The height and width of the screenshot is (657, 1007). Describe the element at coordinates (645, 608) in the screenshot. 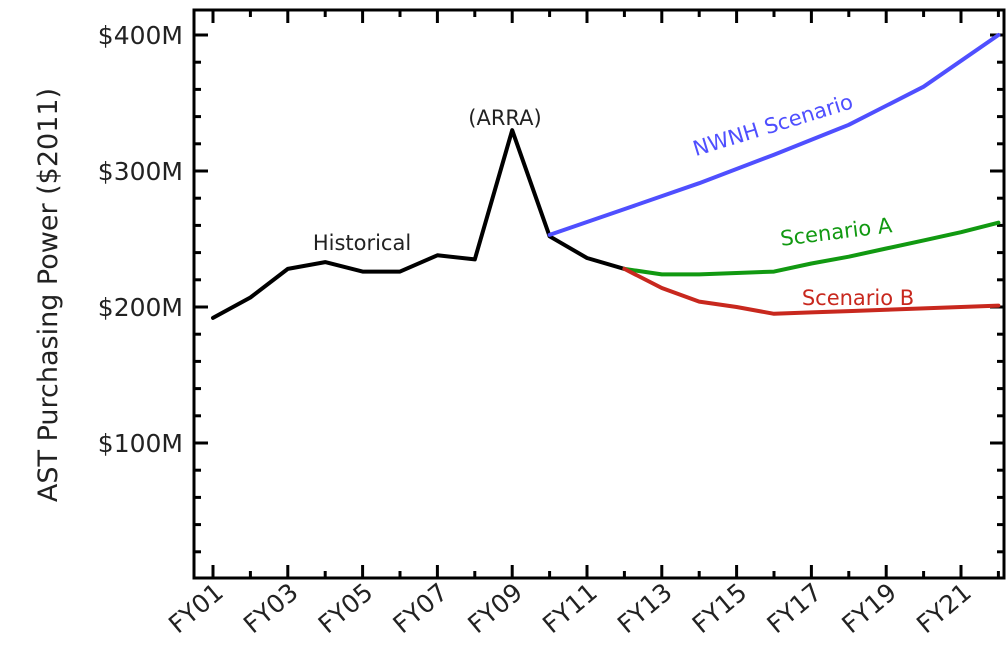

I see `x-tick-label: FY13` at that location.